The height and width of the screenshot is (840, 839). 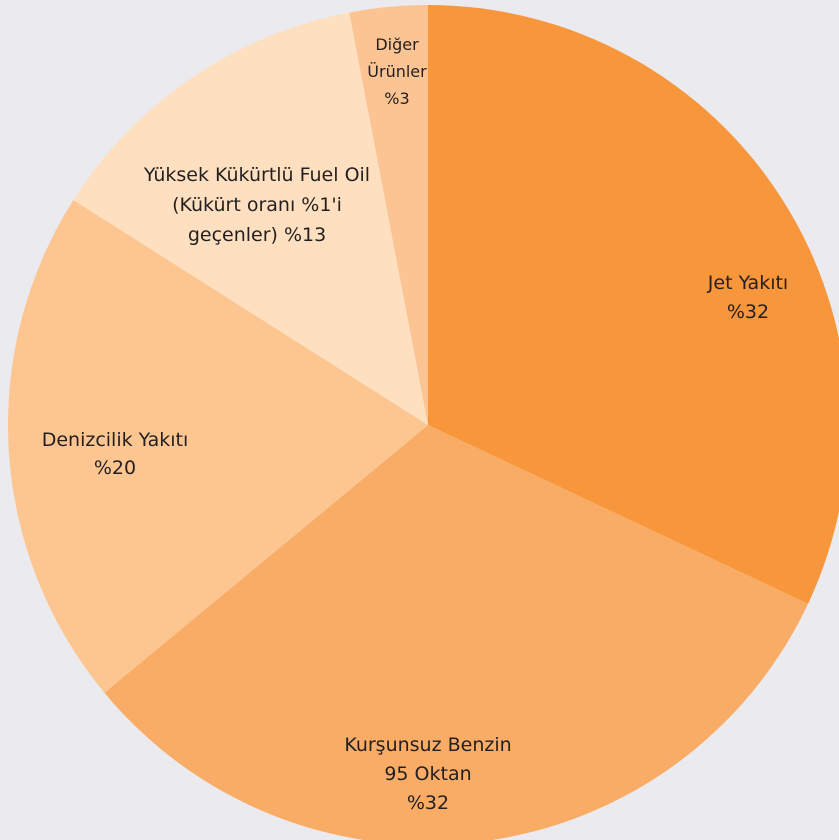 What do you see at coordinates (305, 235) in the screenshot?
I see `value-label: %13` at bounding box center [305, 235].